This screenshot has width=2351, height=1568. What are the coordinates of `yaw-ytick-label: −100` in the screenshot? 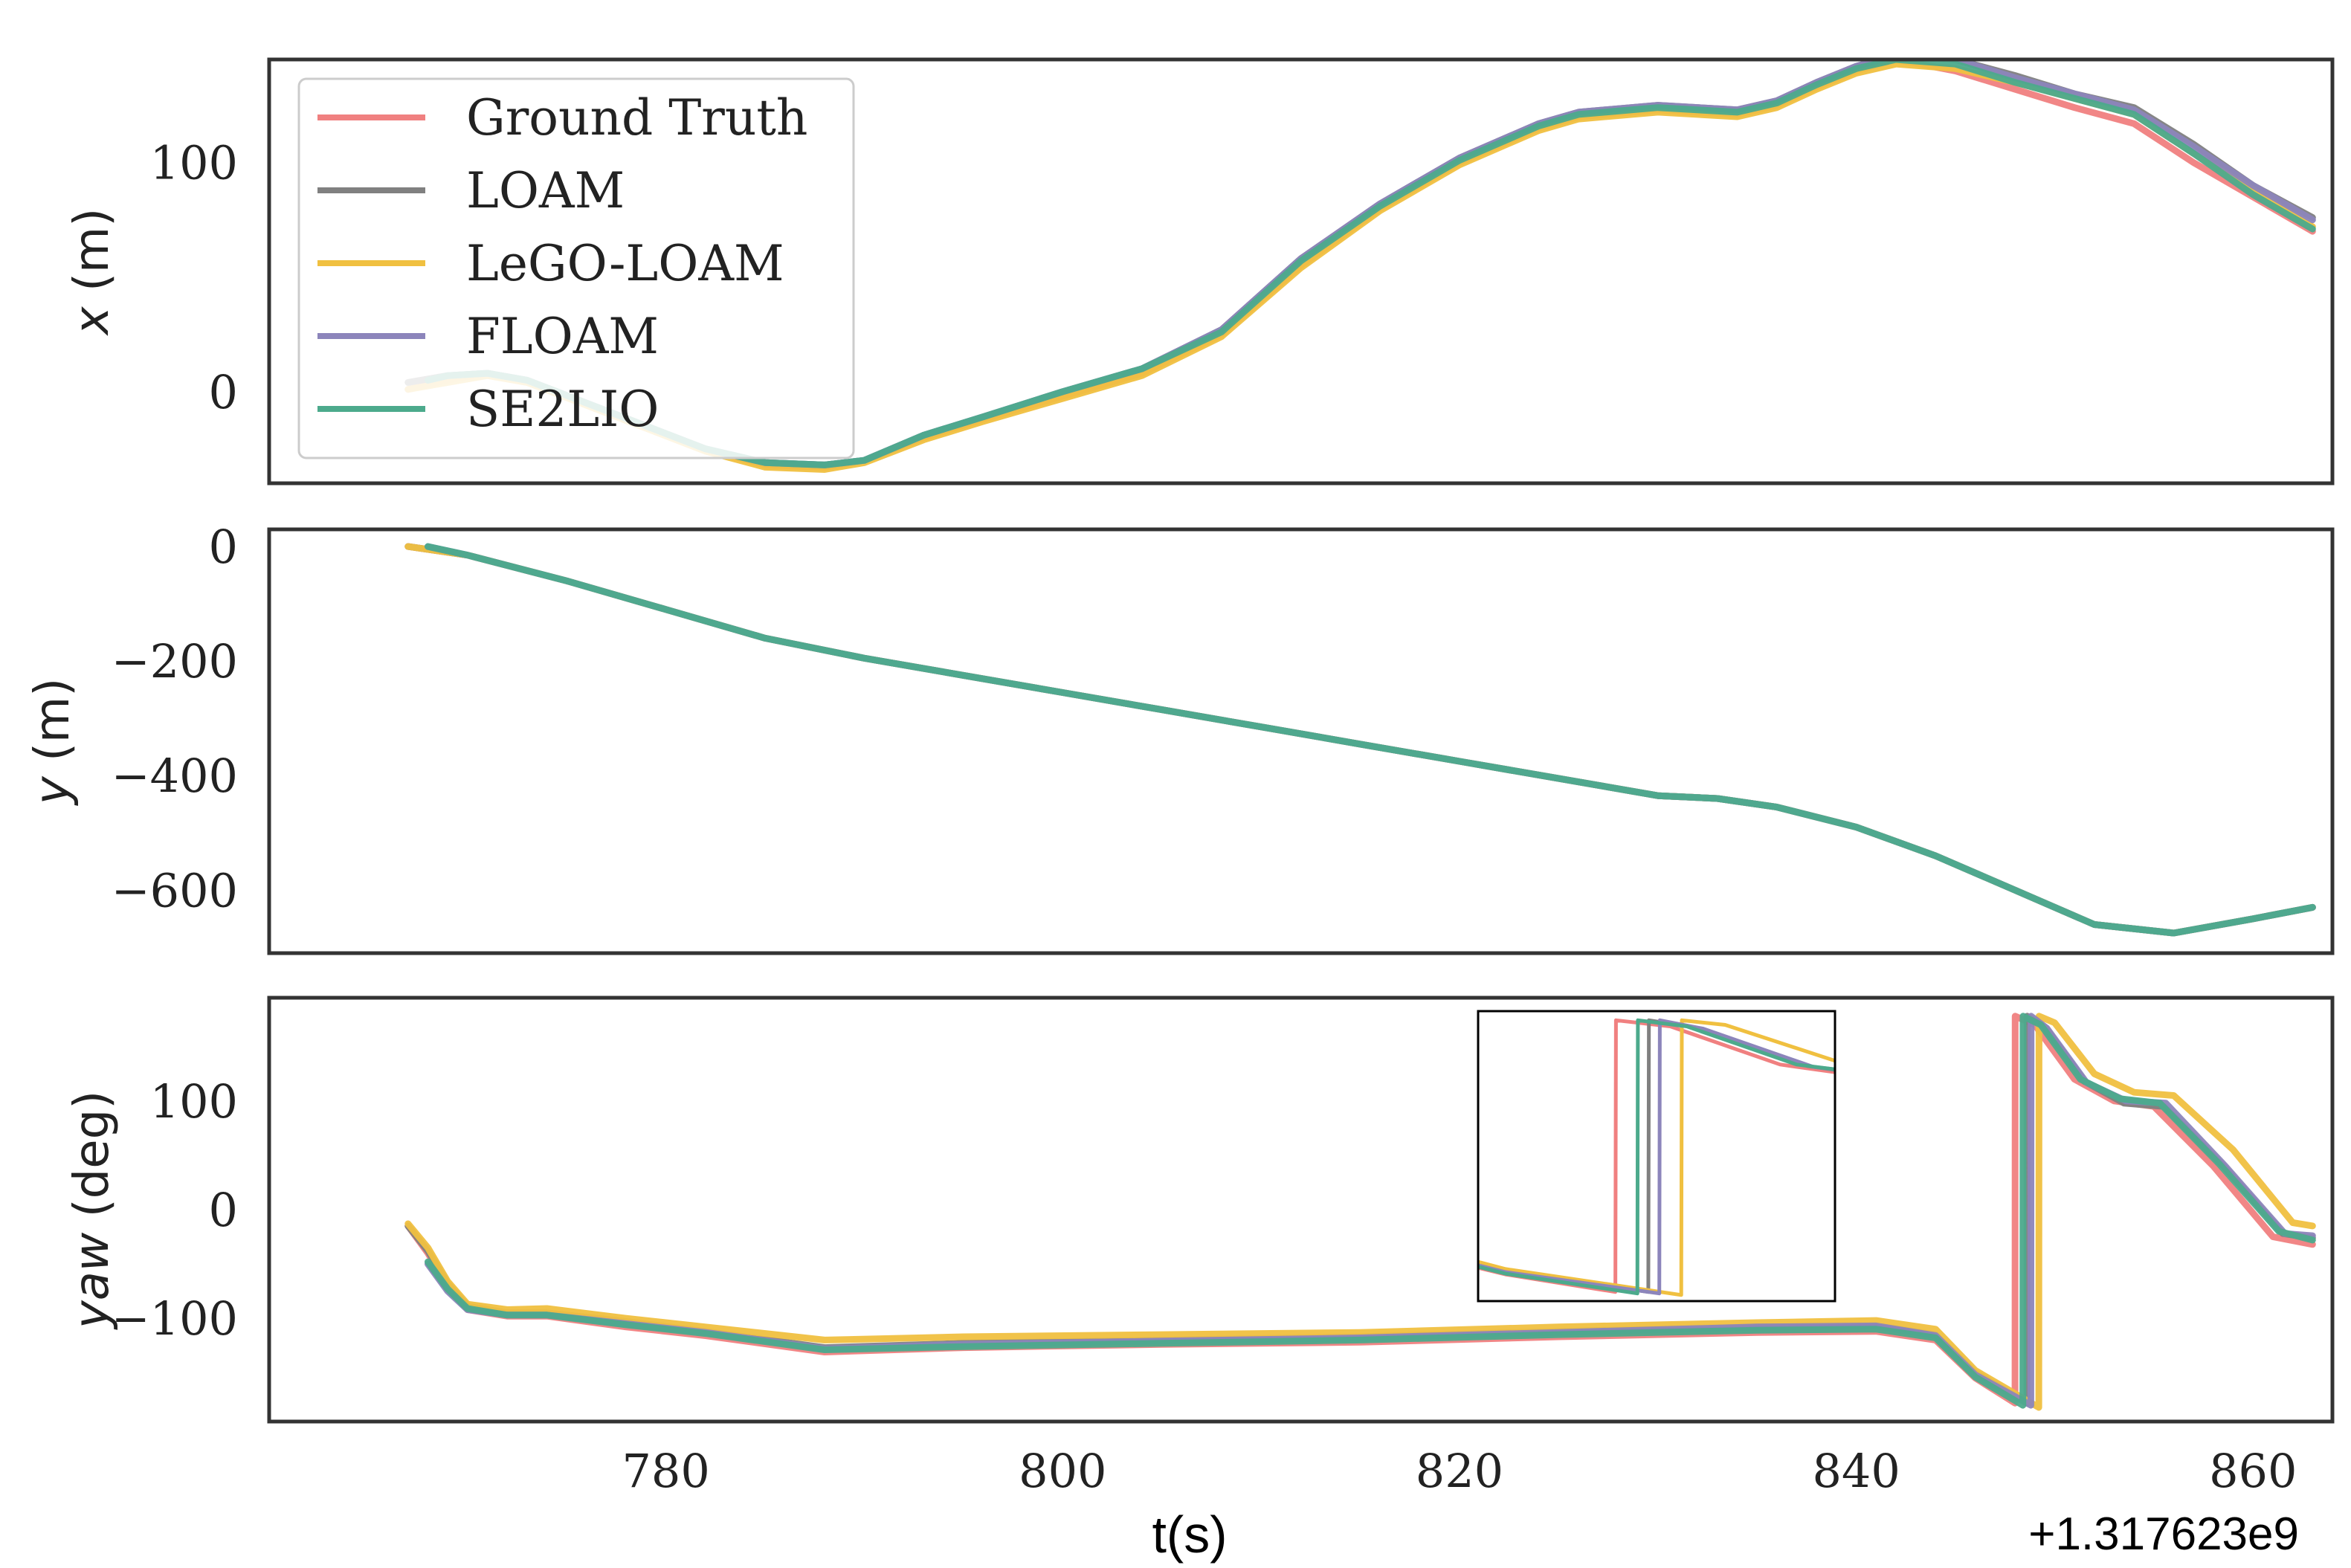 It's located at (175, 1318).